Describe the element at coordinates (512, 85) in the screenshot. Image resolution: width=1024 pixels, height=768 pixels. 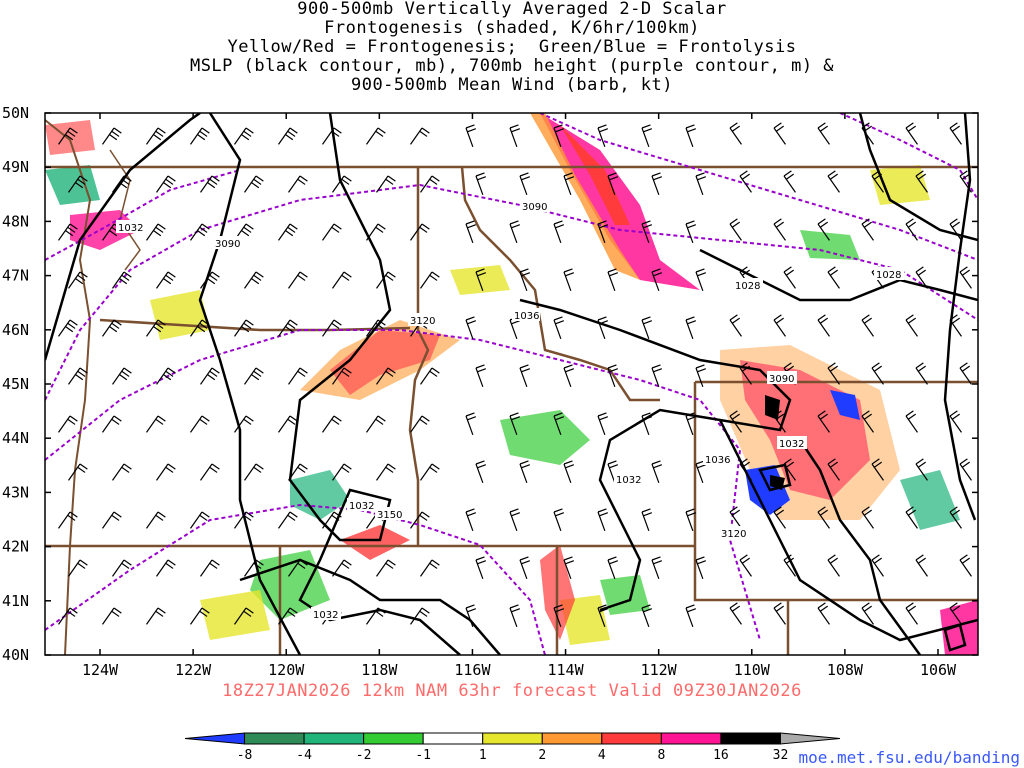
I see `title-line-5: 900-500mb Mean Wind (barb, kt)` at that location.